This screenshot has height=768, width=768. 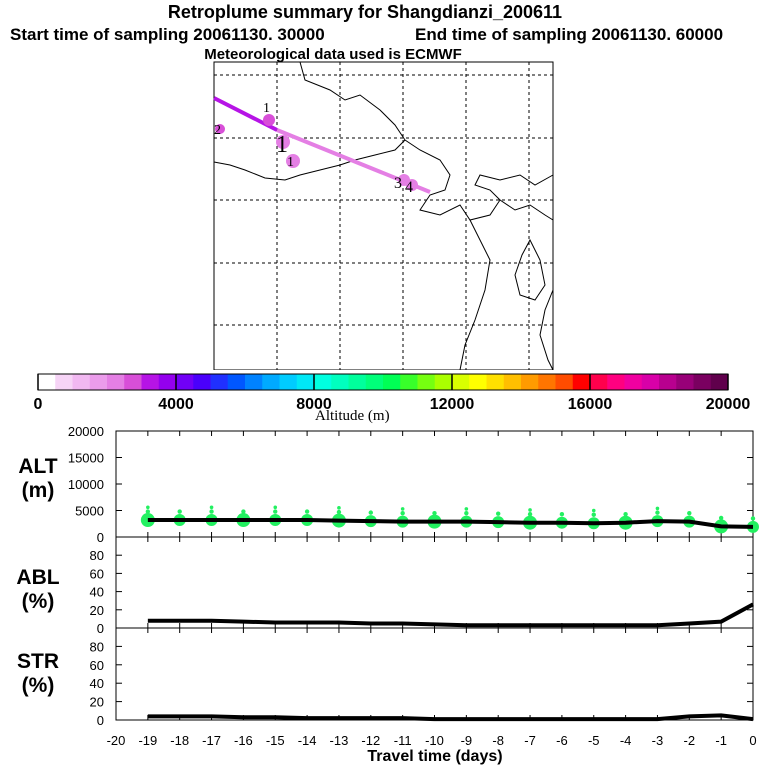 I want to click on x-tick-label: -4, so click(x=626, y=740).